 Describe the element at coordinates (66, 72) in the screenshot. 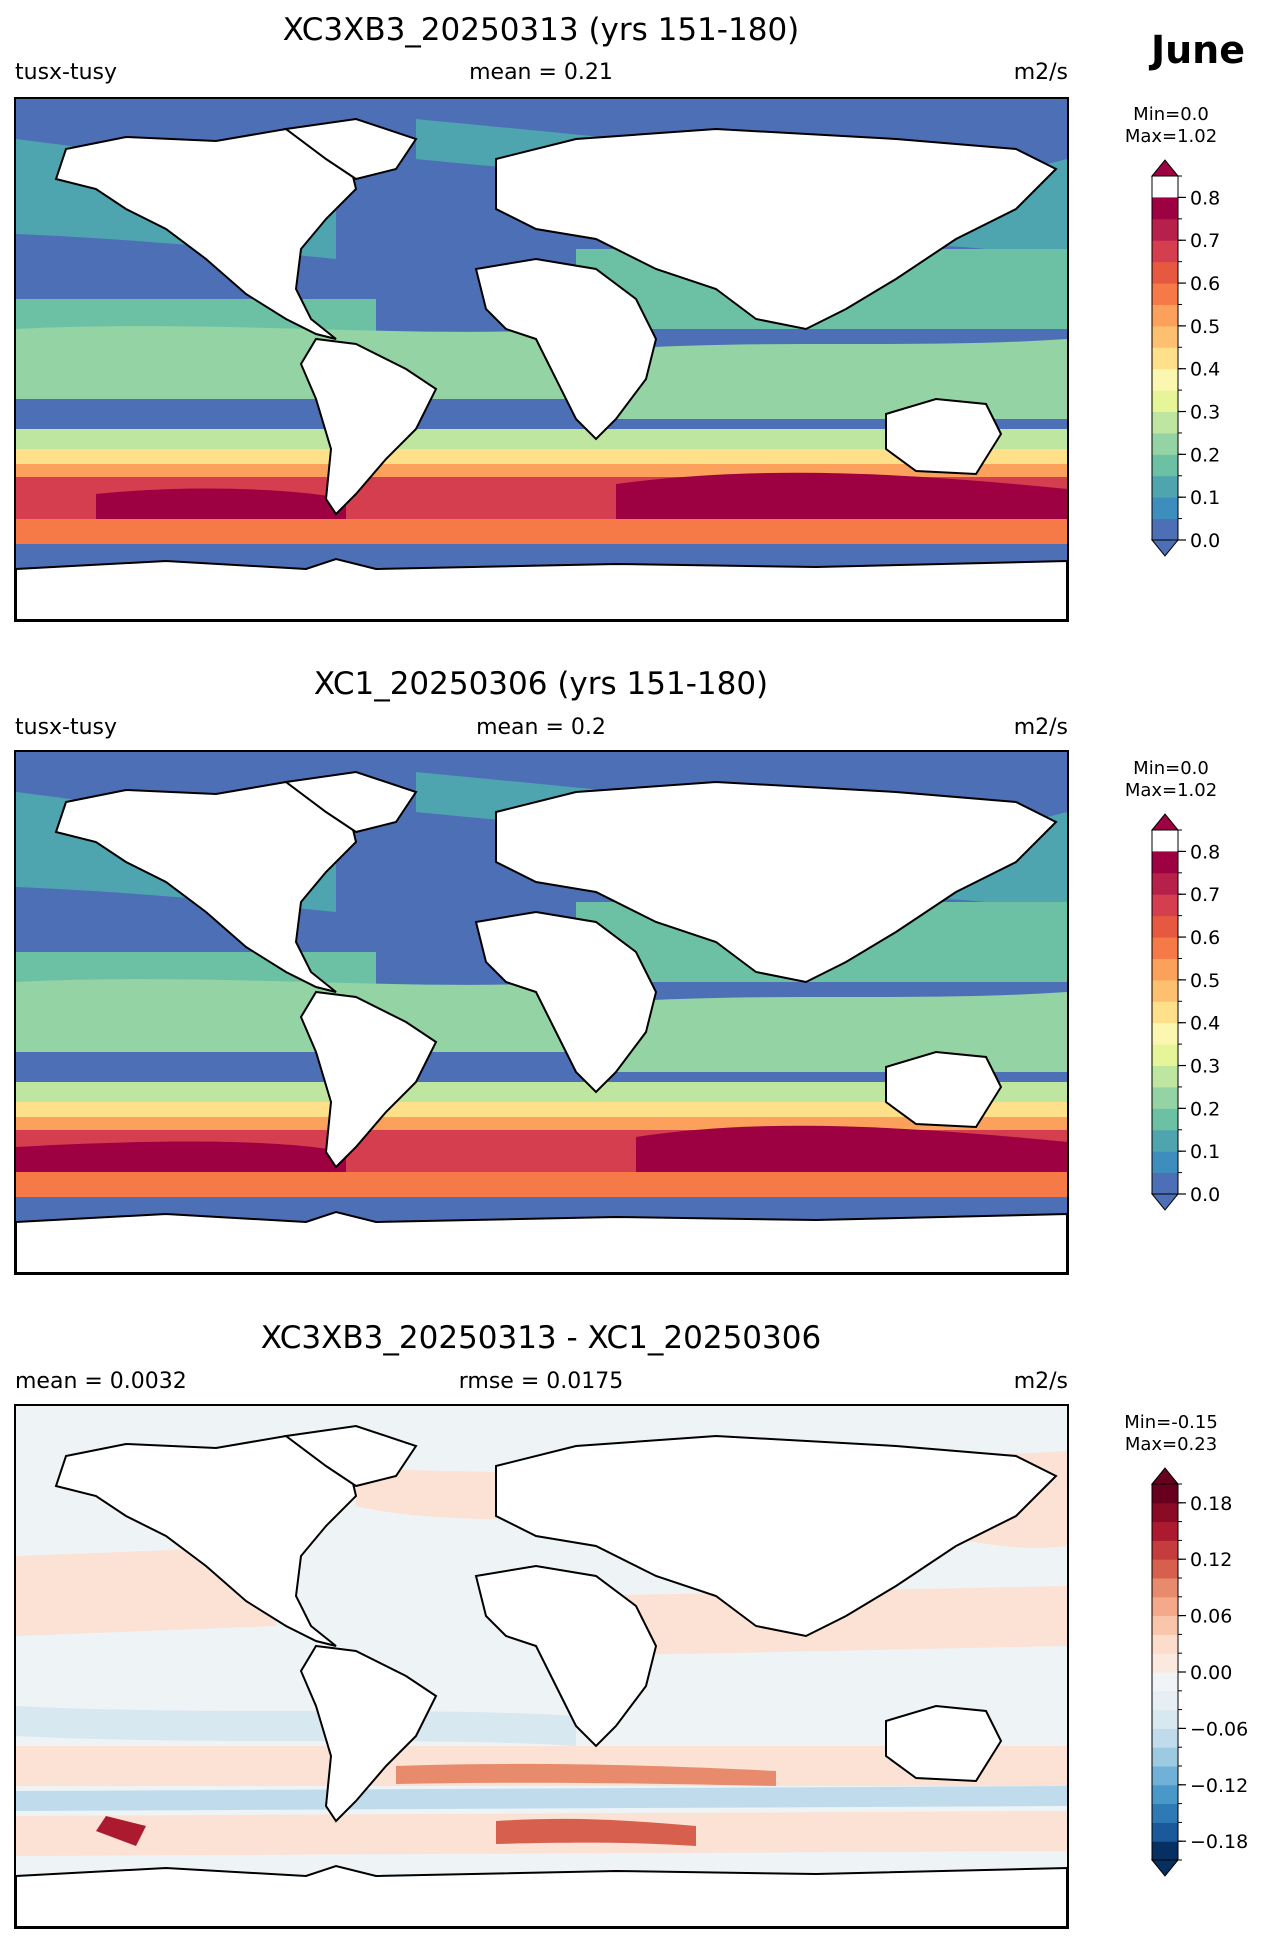

I see `panel-1-variable-label: tusx-tusy` at that location.